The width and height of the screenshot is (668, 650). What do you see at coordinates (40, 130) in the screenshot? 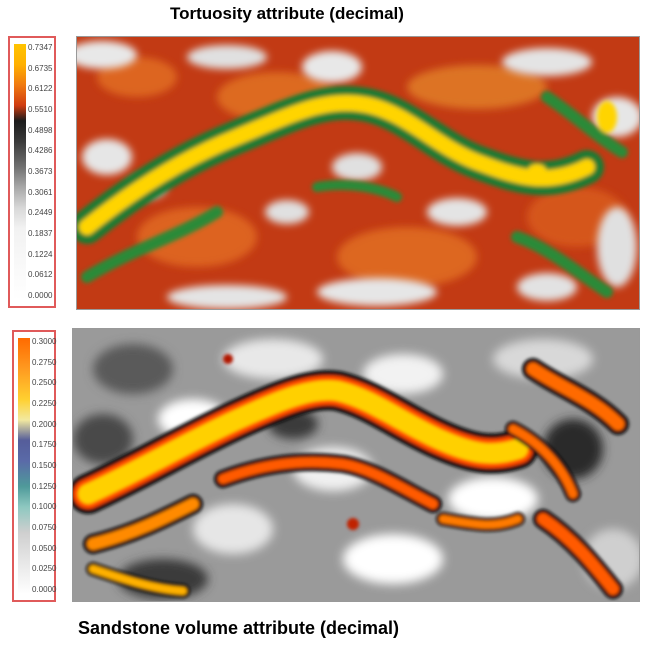
I see `legend-tick: 0.4898` at bounding box center [40, 130].